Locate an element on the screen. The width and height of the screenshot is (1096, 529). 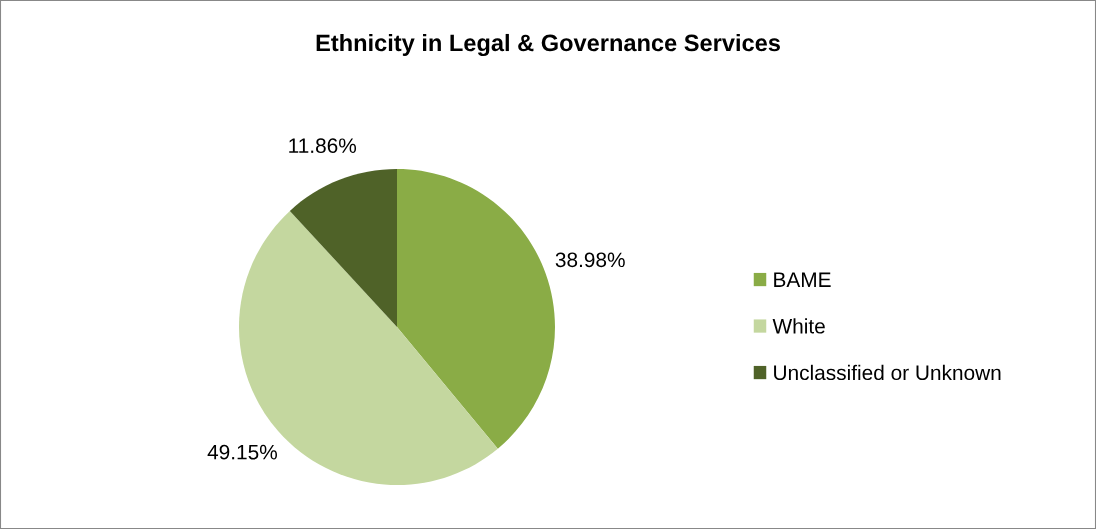
data-label: 11.86% is located at coordinates (323, 146).